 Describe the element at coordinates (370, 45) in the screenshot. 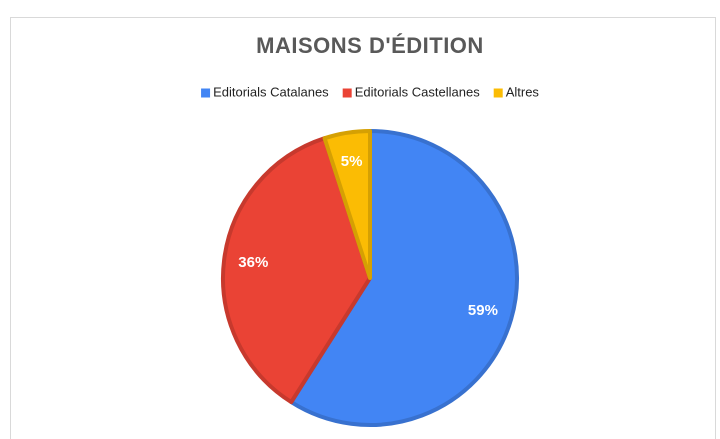

I see `chart-title: MAISONS D'ÉDITION` at that location.